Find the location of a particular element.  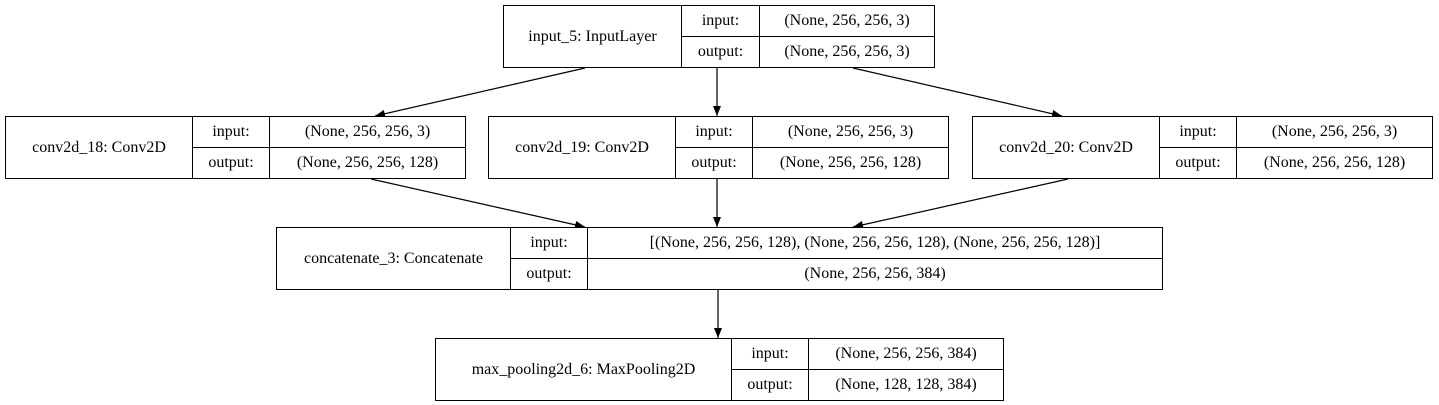

node-name: max_pooling2d_6: MaxPooling2D is located at coordinates (584, 369).